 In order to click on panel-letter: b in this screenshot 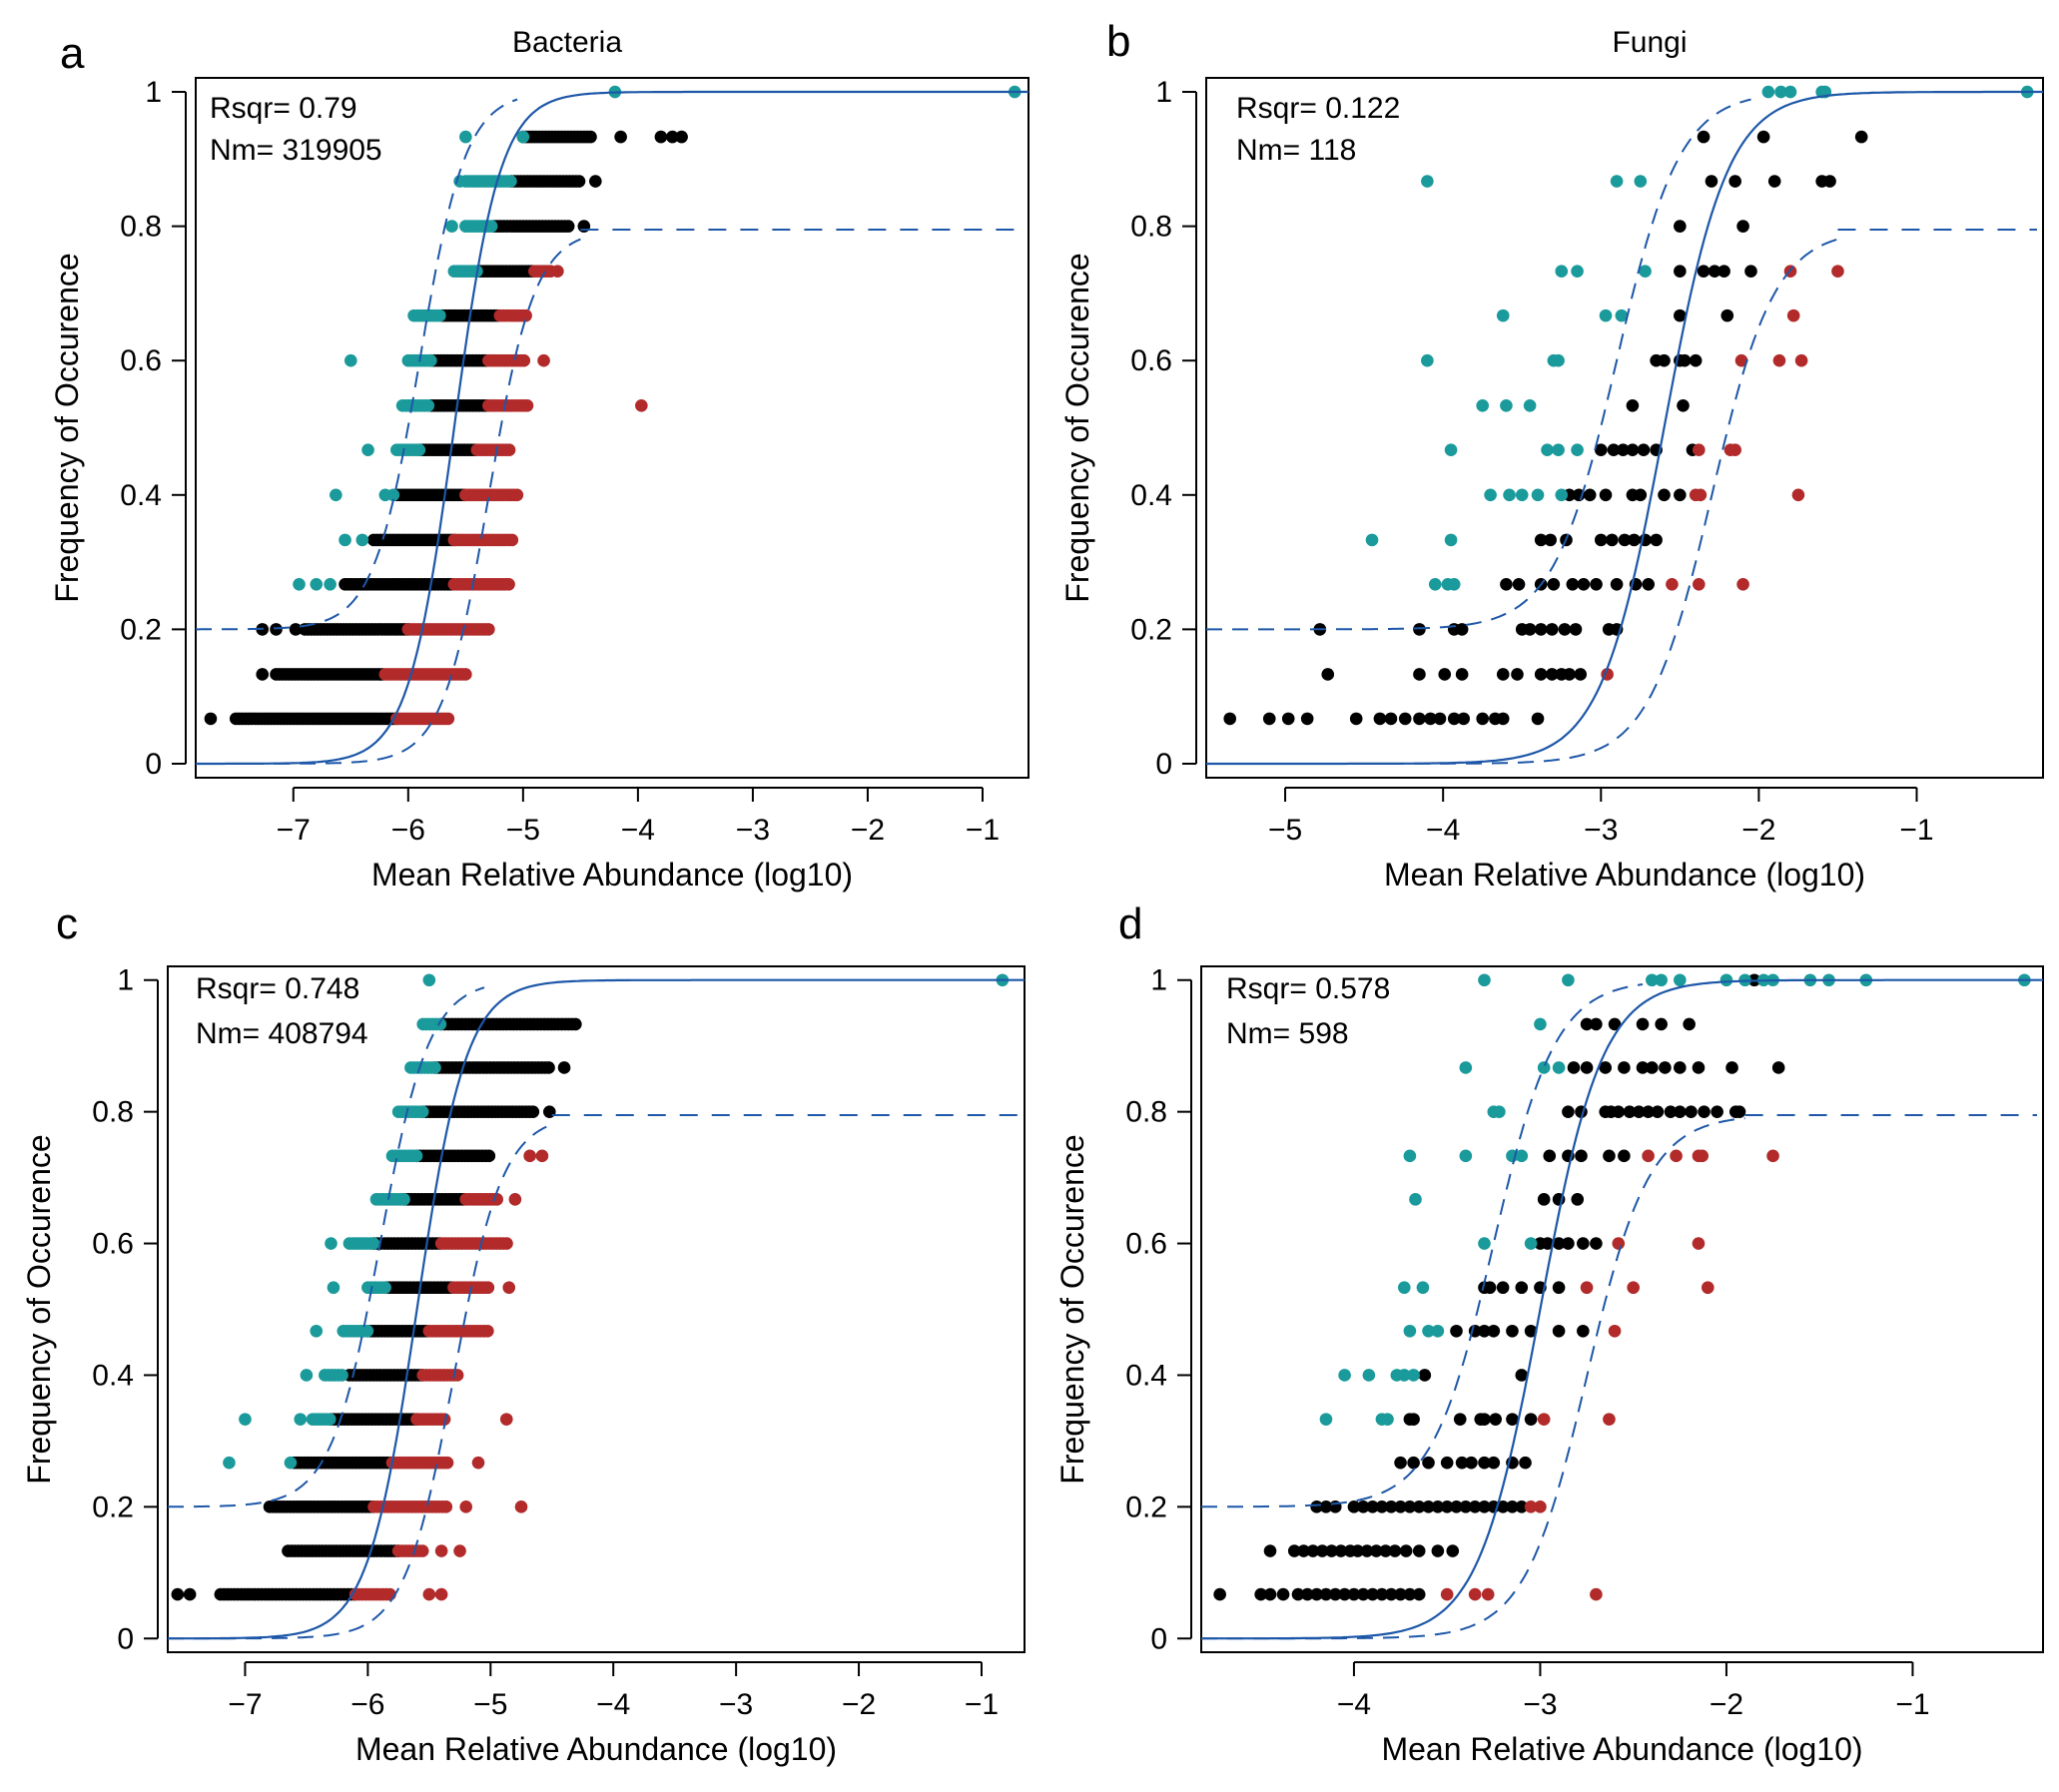, I will do `click(1118, 41)`.